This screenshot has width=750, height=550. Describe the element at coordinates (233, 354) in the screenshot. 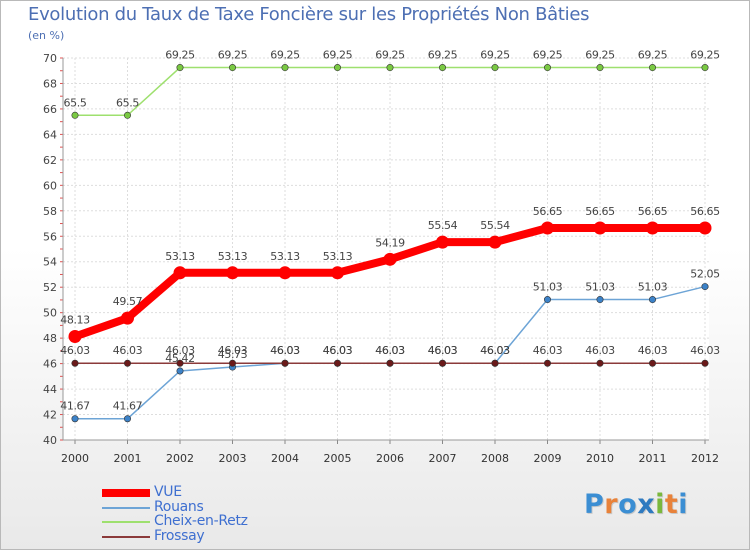

I see `data-label: 45.73` at that location.